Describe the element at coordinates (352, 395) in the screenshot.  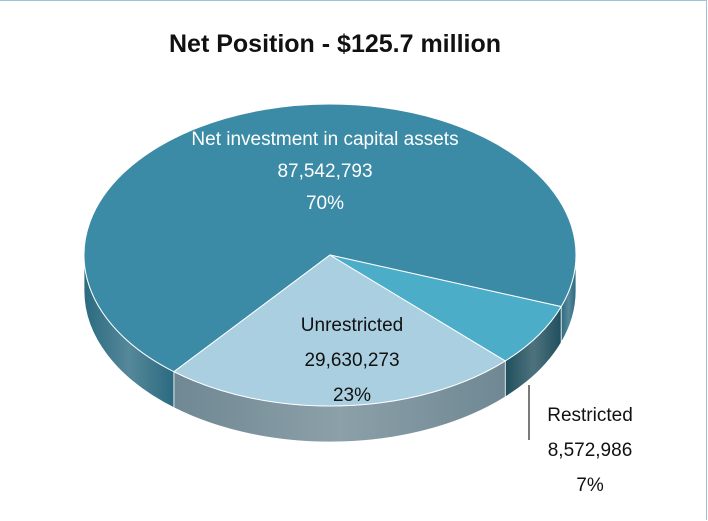
I see `percent-label: 23%` at that location.